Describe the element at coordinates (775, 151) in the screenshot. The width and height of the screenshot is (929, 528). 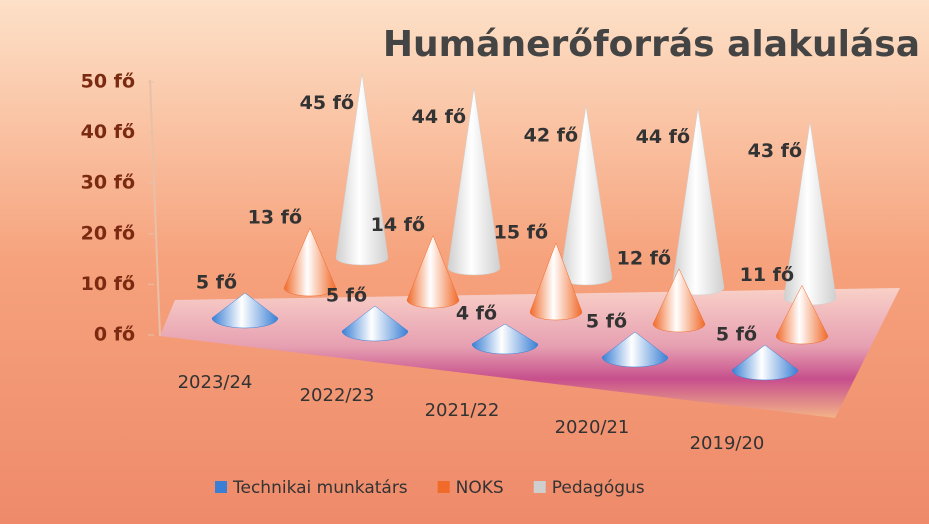
I see `value-label: 43 fő` at that location.